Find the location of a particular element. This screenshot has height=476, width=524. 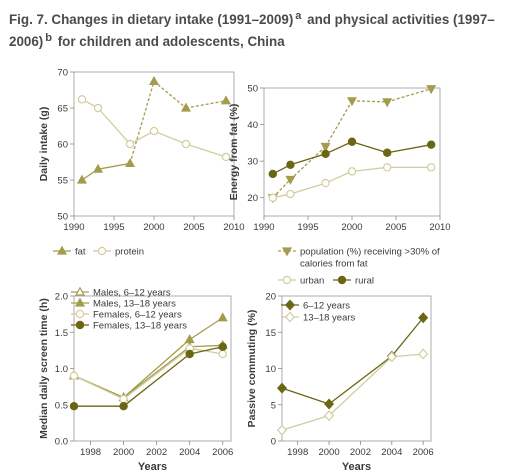

y-tick-label: 10 is located at coordinates (270, 369).